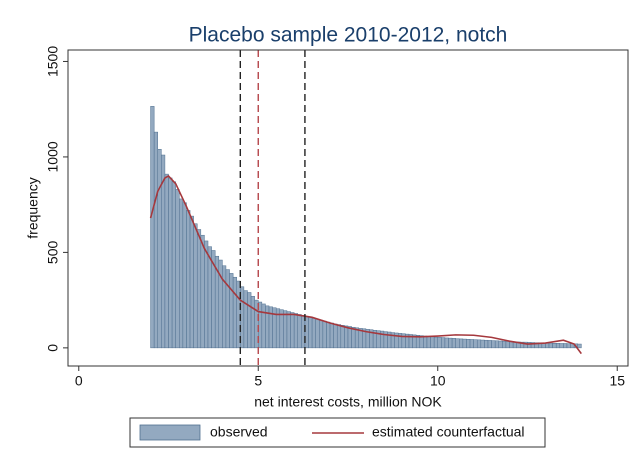 This screenshot has height=466, width=632. I want to click on legend-label: estimated counterfactual, so click(448, 432).